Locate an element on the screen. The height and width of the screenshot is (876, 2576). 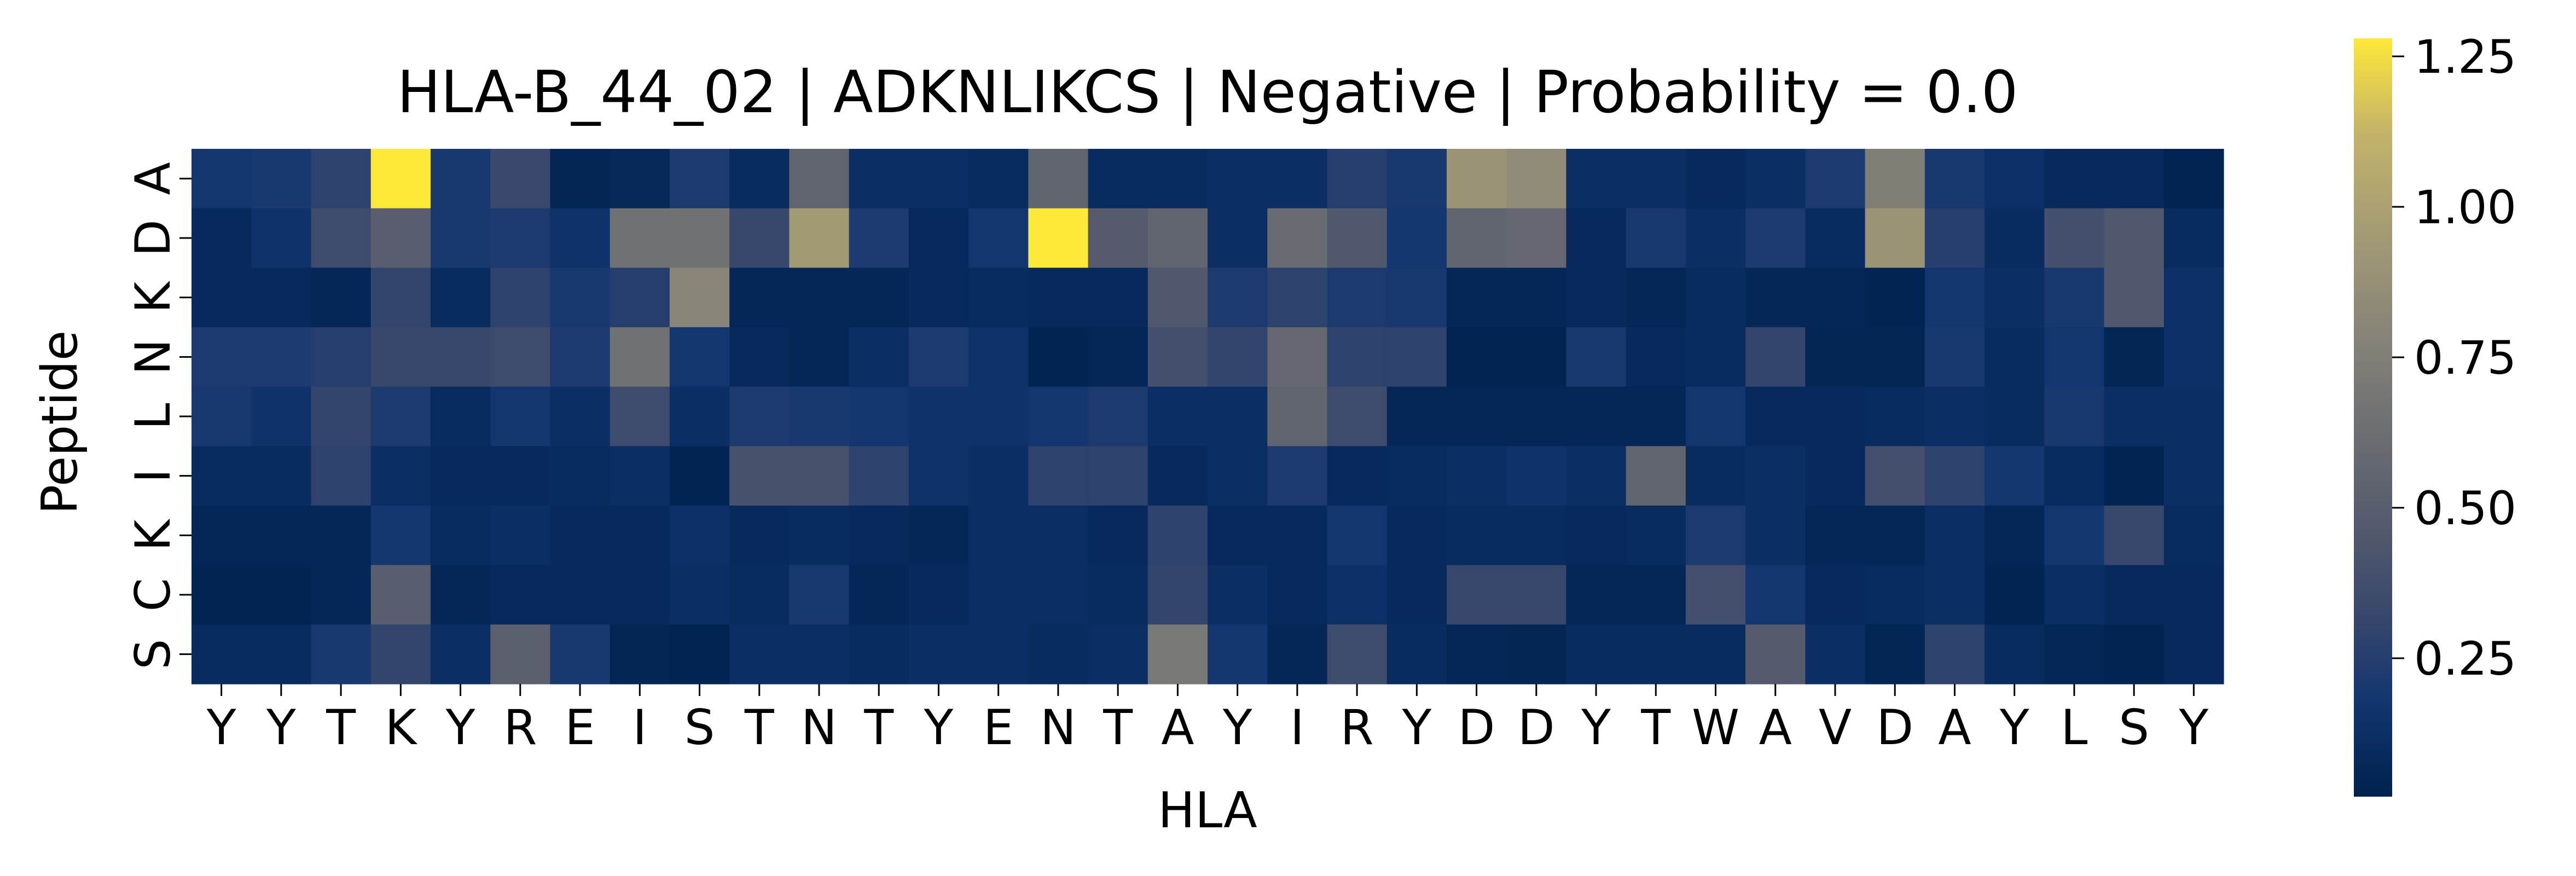
colorbar-tick-label: 0.50 is located at coordinates (2465, 508).